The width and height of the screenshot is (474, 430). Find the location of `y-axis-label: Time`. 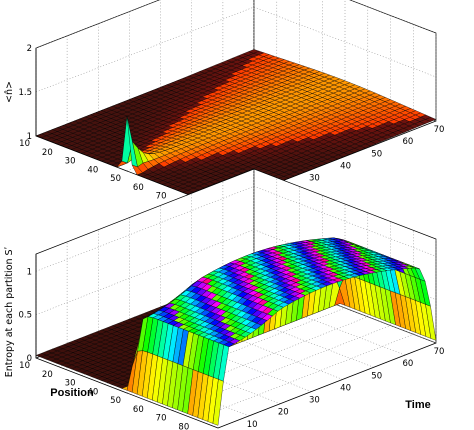

y-axis-label: Time is located at coordinates (417, 405).